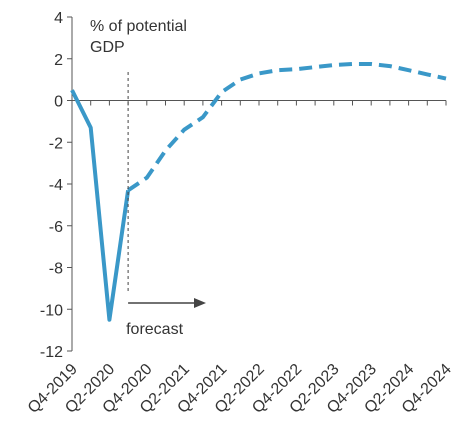  I want to click on y-tick-label: 2, so click(58, 60).